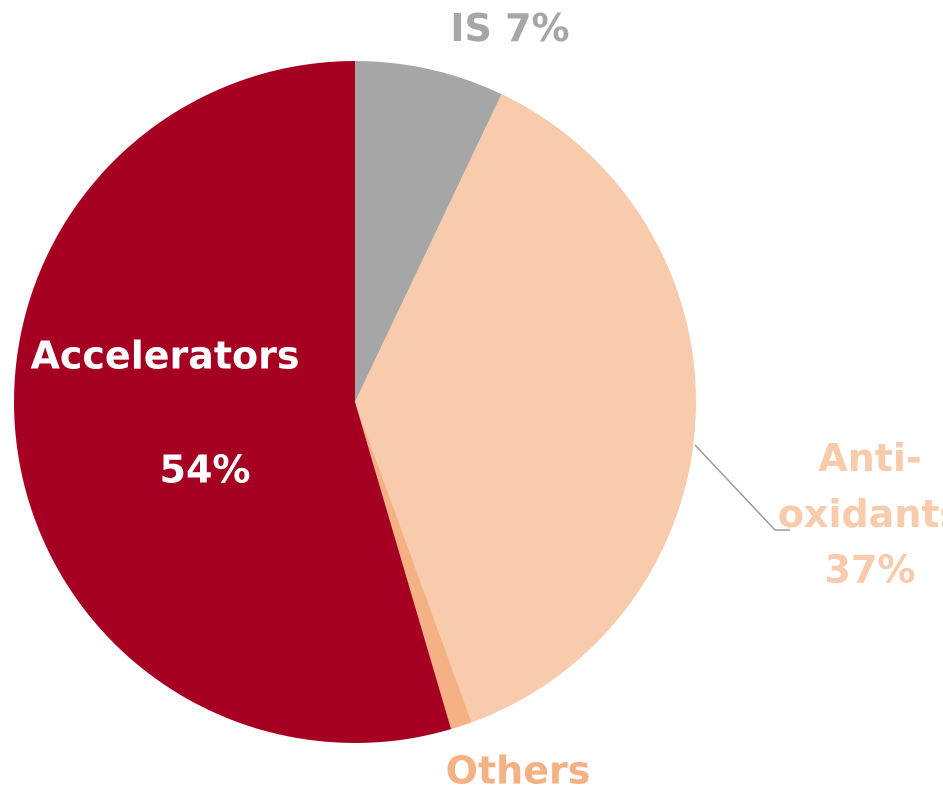 The image size is (943, 791). What do you see at coordinates (537, 28) in the screenshot?
I see `value-label: 7%` at bounding box center [537, 28].